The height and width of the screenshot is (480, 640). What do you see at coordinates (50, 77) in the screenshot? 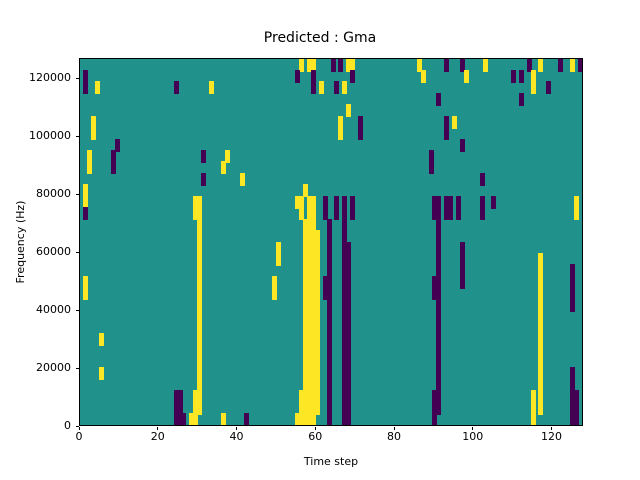
I see `y-tick-label: 120000` at bounding box center [50, 77].